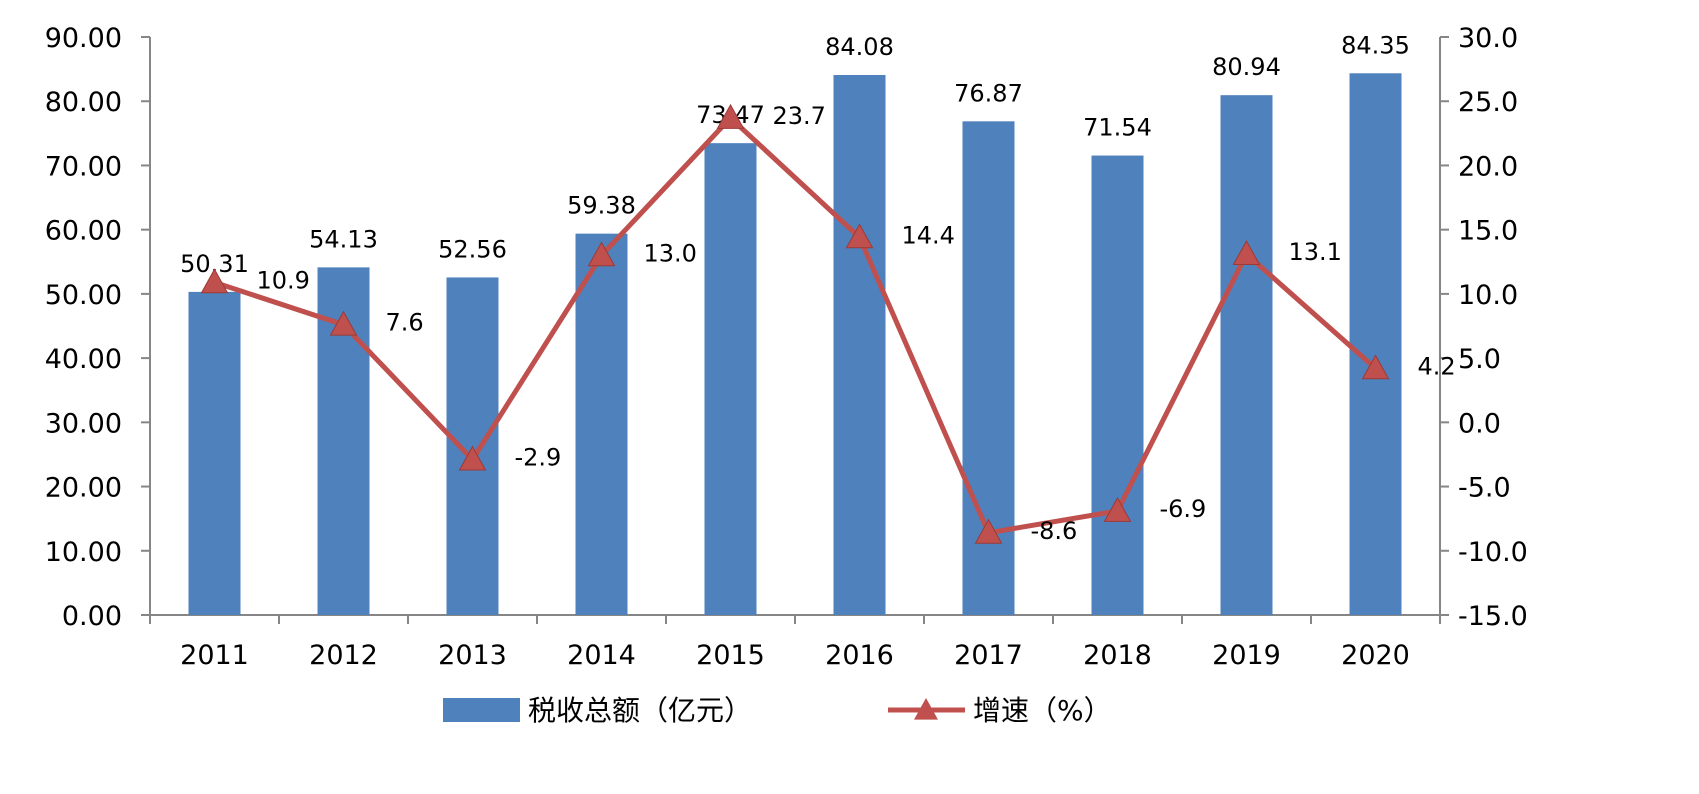 The height and width of the screenshot is (794, 1699). Describe the element at coordinates (1117, 655) in the screenshot. I see `x-tick-label: 2018` at that location.